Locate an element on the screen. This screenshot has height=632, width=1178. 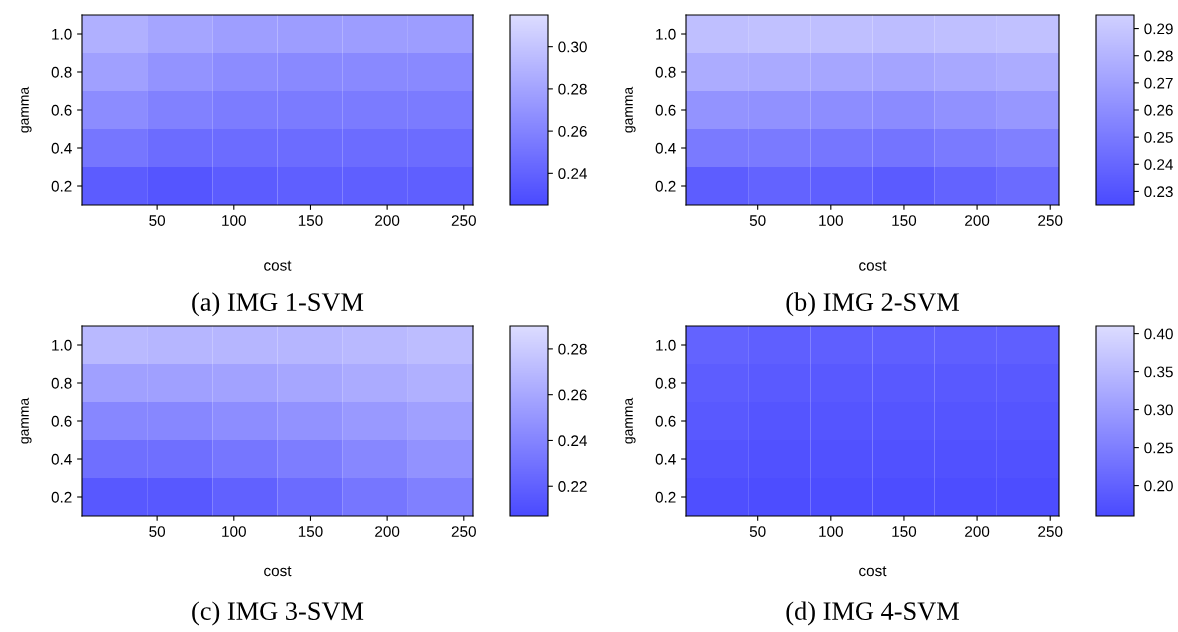
color-bar-label: 0.40 is located at coordinates (1158, 334).